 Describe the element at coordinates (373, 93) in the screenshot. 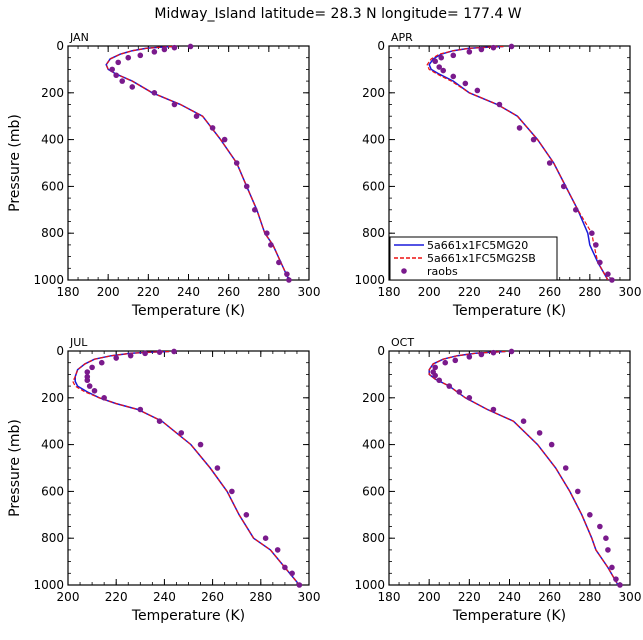

I see `y-tick-label: 200` at that location.